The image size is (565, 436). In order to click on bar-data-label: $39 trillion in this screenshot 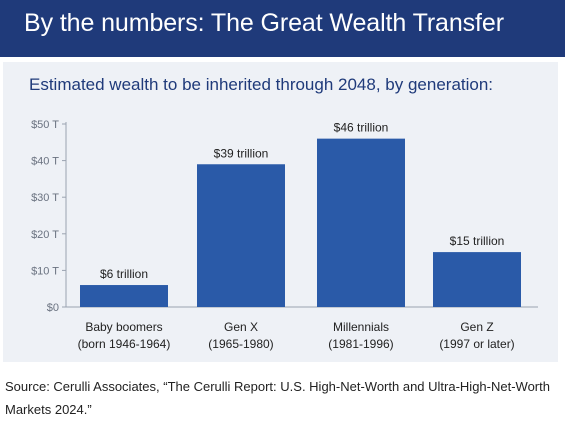, I will do `click(241, 153)`.